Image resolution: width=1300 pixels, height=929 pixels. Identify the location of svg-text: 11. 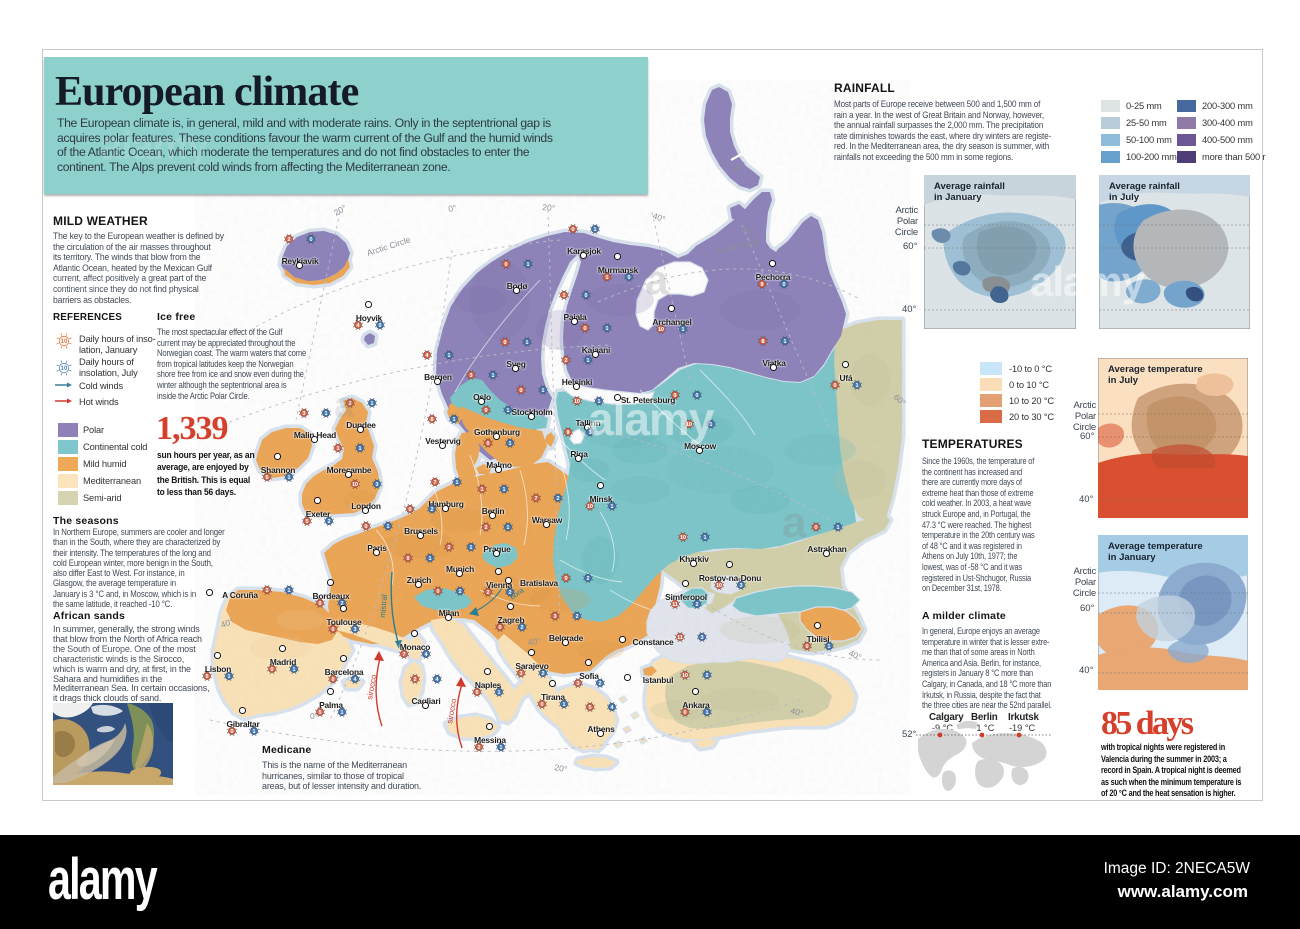
(675, 605).